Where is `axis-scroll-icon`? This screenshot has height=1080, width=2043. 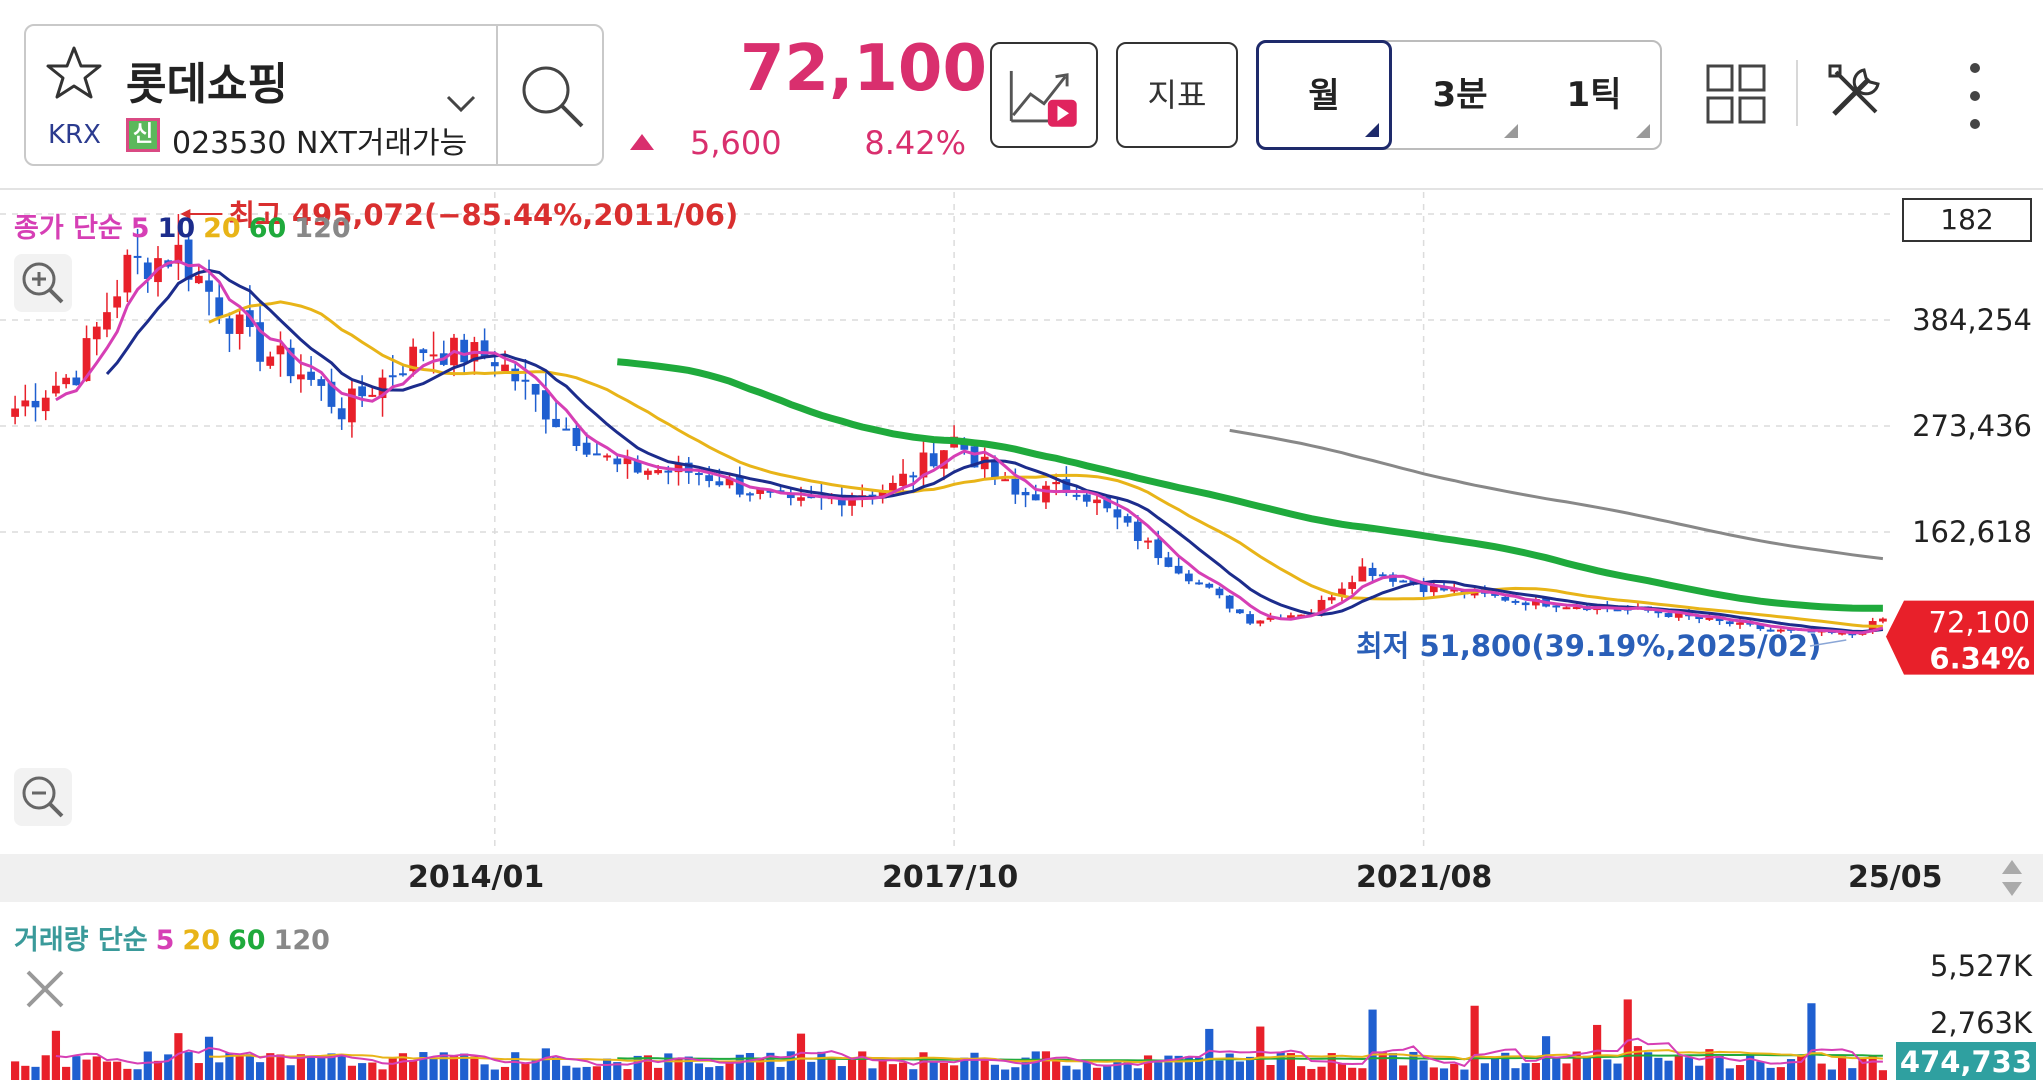
axis-scroll-icon is located at coordinates (2012, 878).